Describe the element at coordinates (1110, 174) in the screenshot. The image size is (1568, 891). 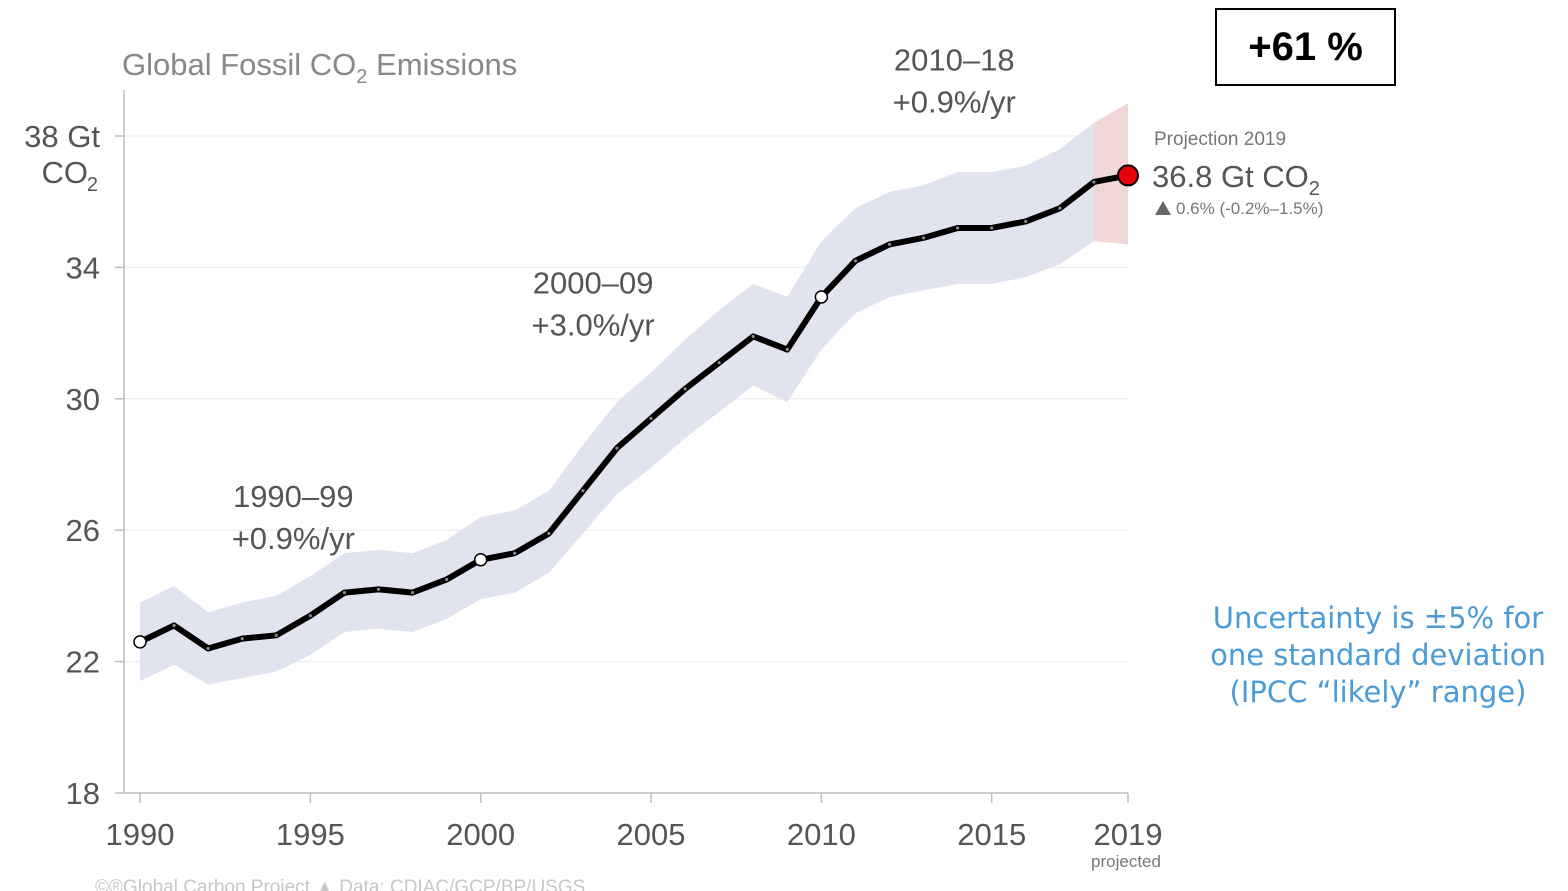
I see `projection-band` at that location.